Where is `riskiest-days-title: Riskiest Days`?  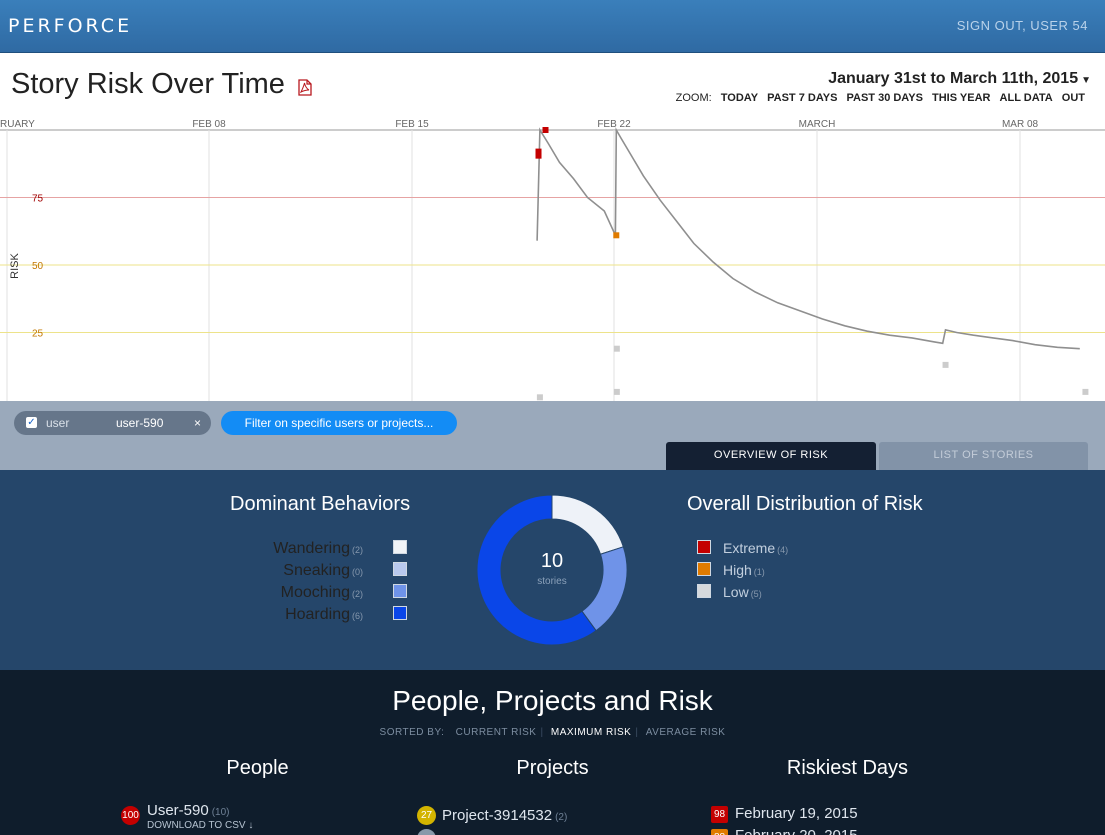 riskiest-days-title: Riskiest Days is located at coordinates (847, 768).